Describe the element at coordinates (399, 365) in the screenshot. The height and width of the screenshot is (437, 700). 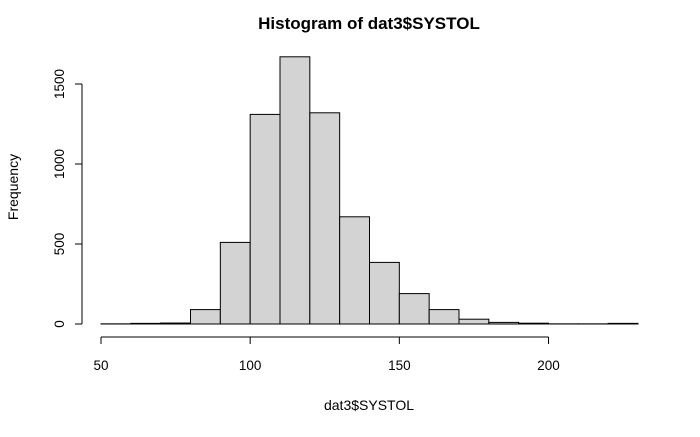
I see `x-tick-label: 150` at that location.